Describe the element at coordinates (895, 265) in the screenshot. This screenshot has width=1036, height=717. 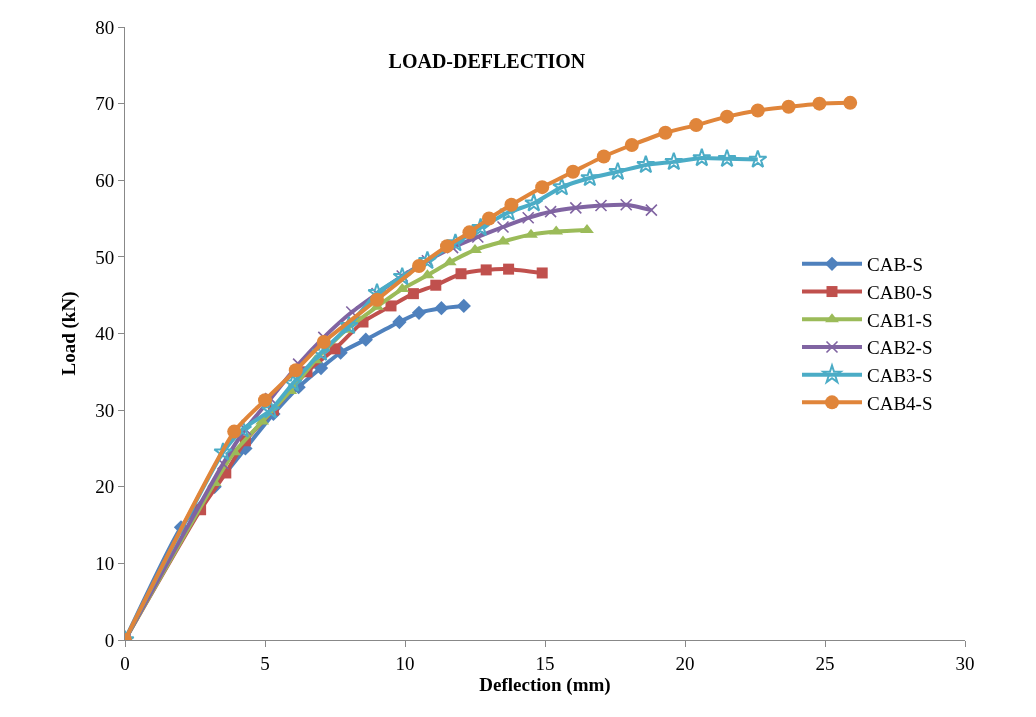
I see `legend-label: CAB-S` at that location.